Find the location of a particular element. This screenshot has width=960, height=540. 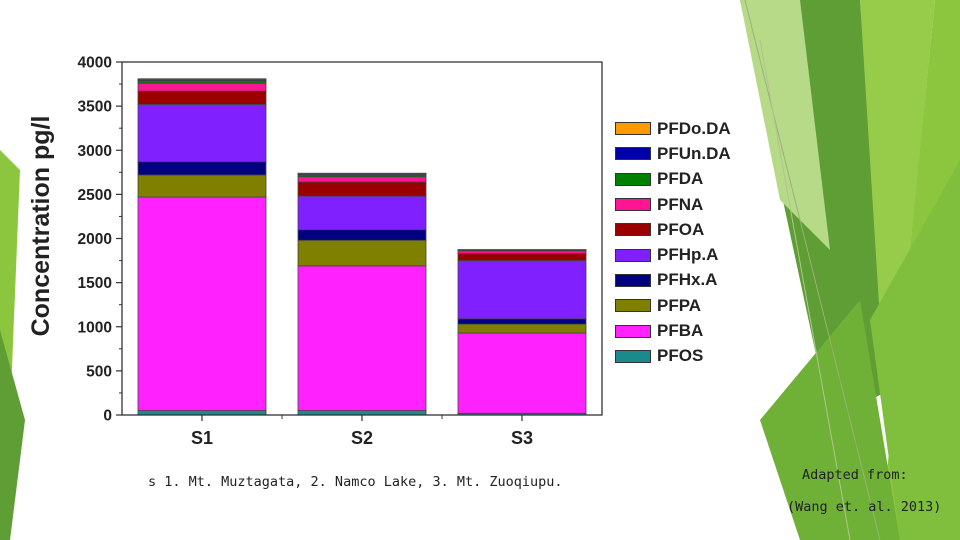

y-tick-label: 2500 is located at coordinates (95, 195).